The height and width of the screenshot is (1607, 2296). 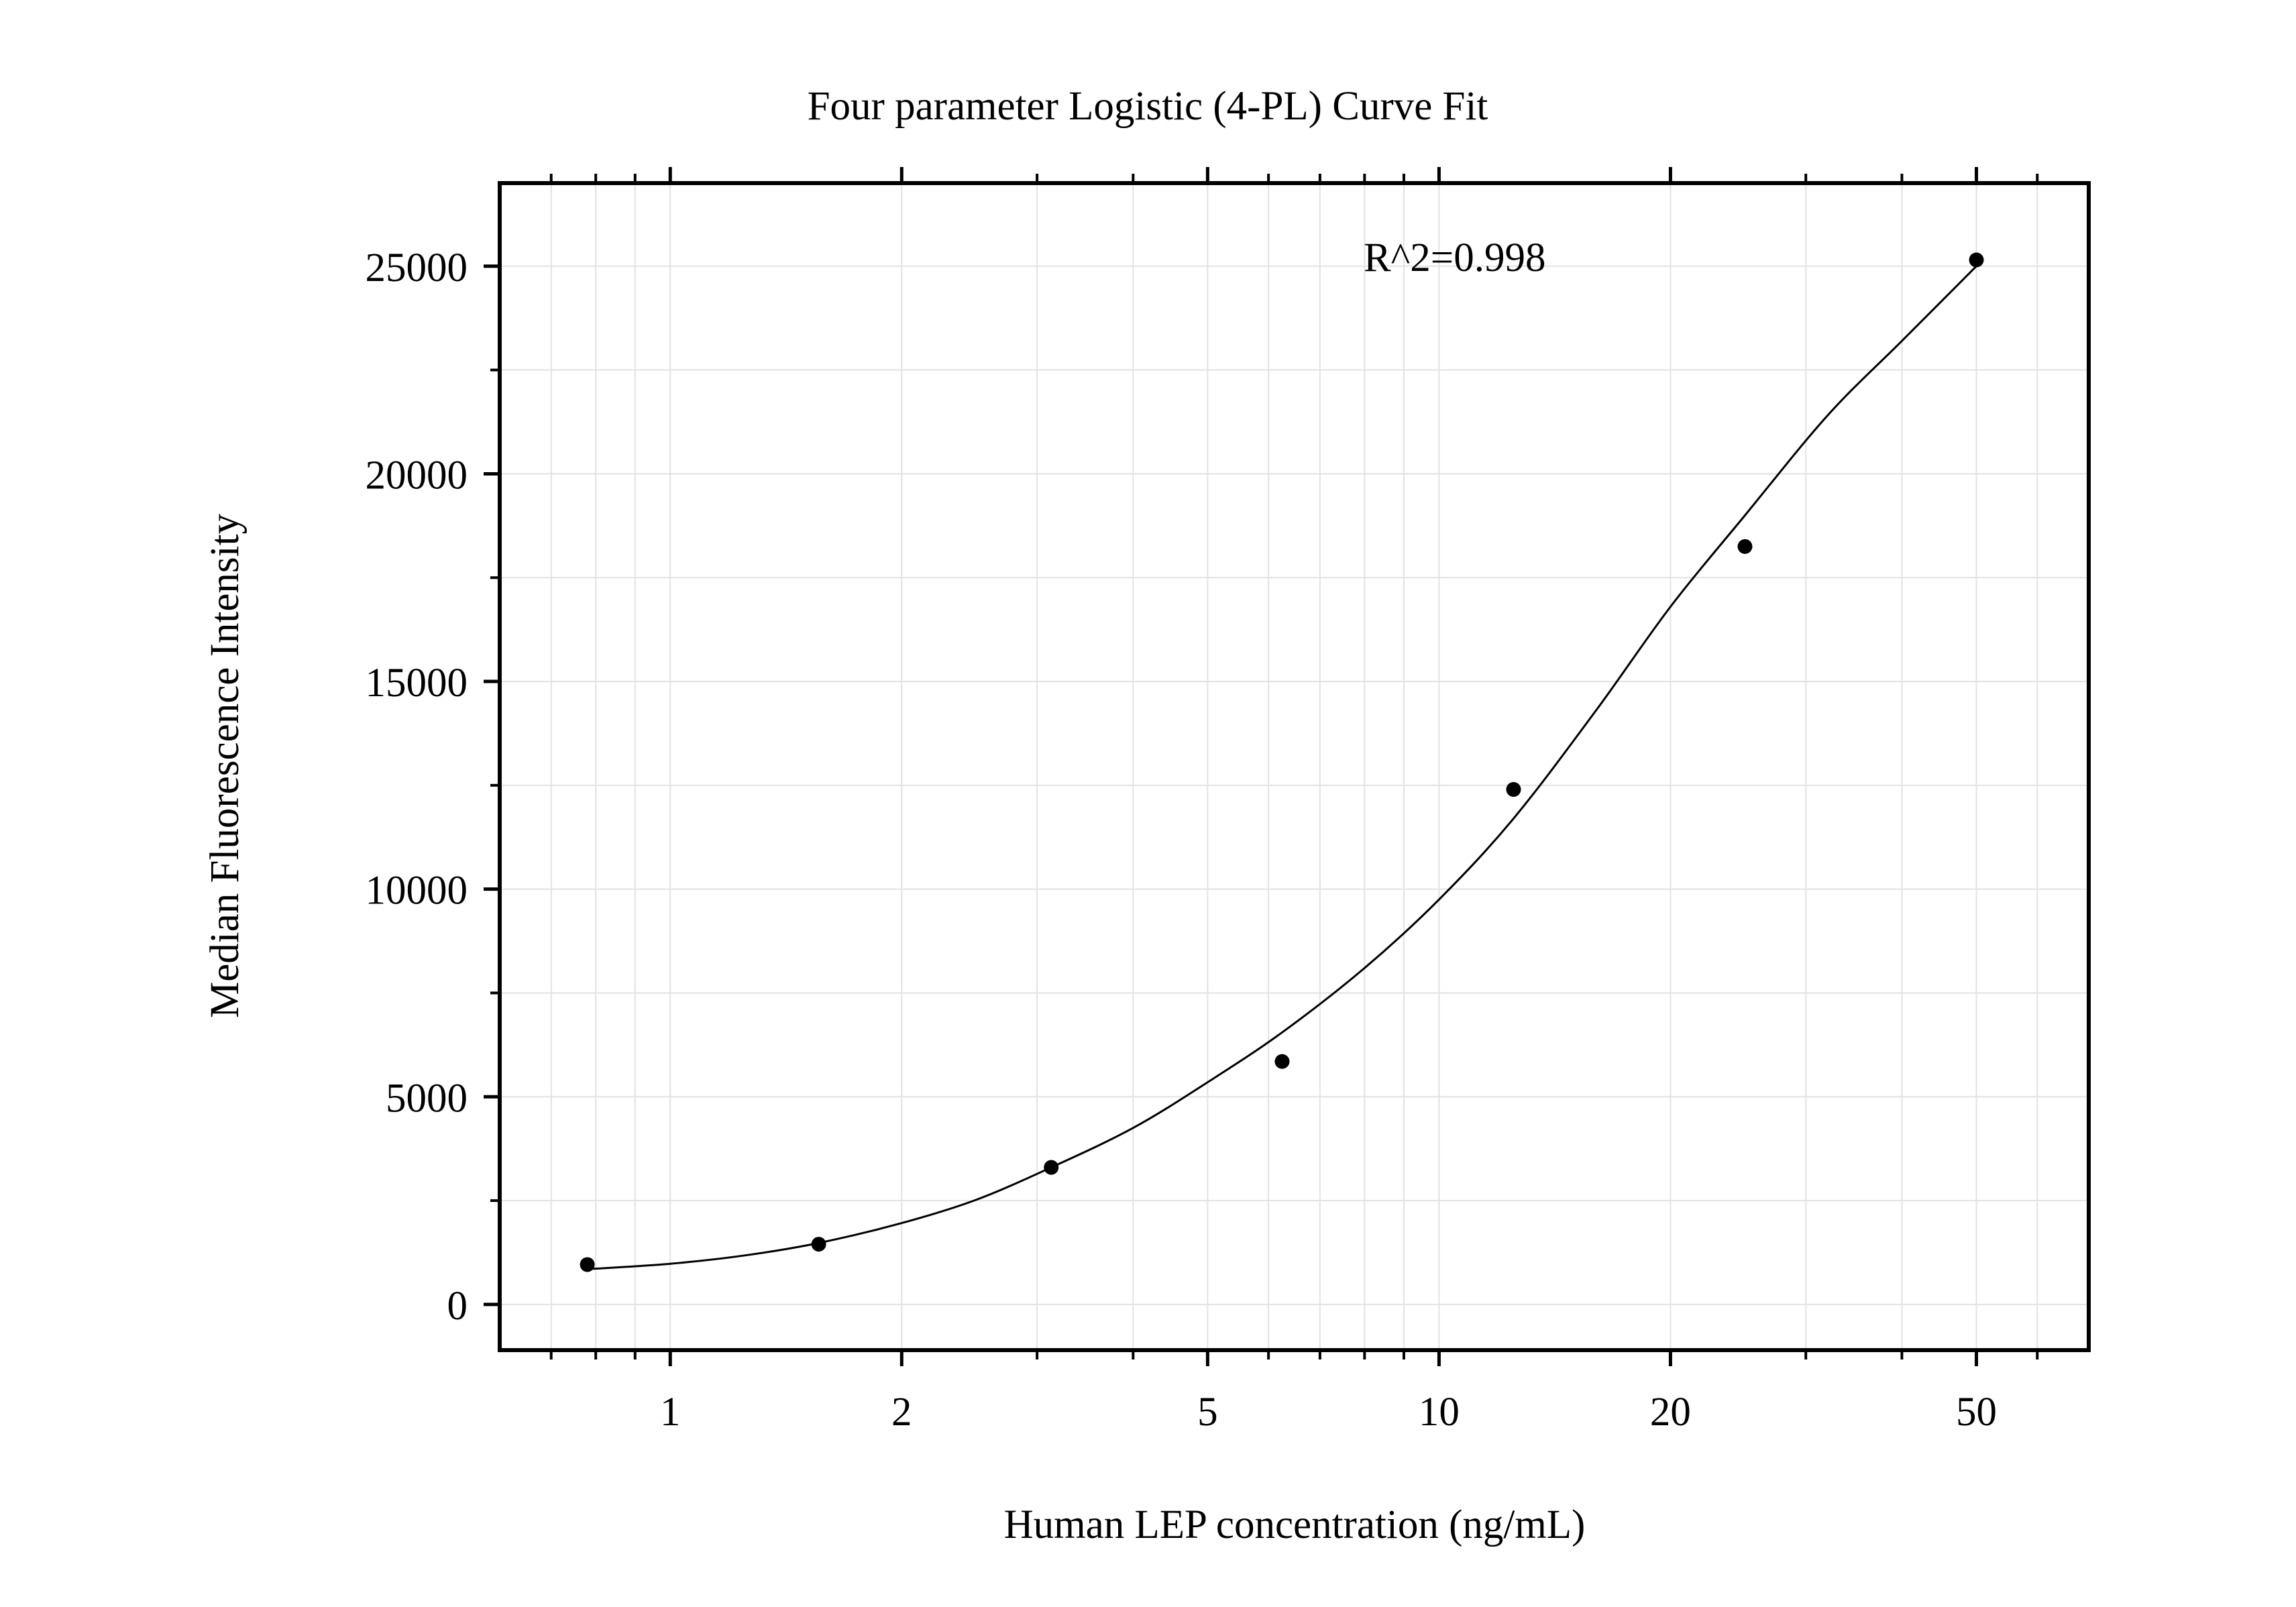 I want to click on y-tick-label: 20000, so click(x=417, y=475).